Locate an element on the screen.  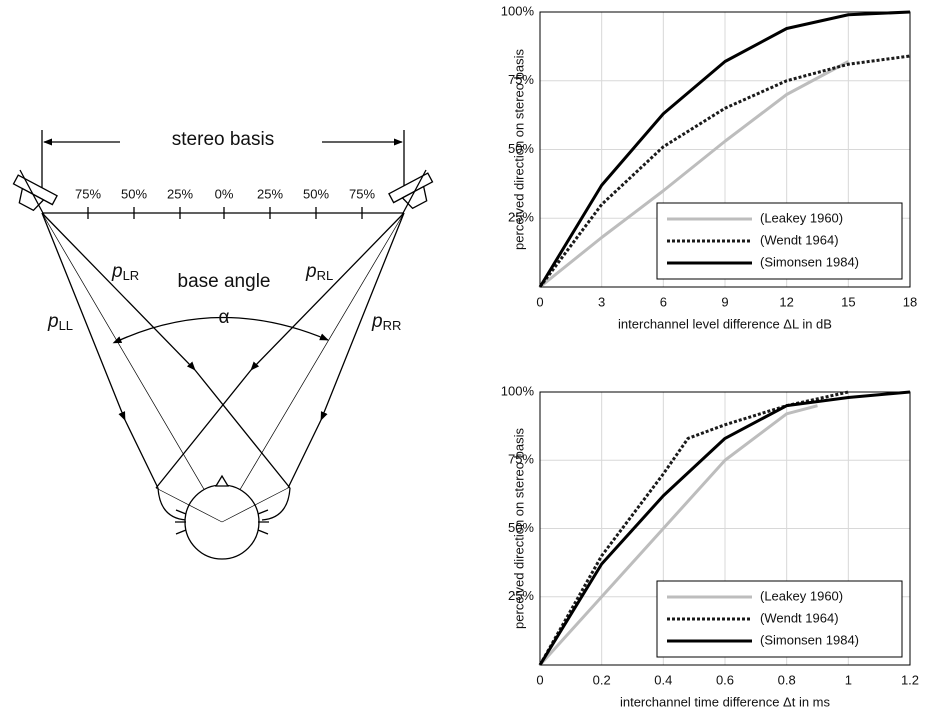
path-subscript: LR is located at coordinates (131, 275).